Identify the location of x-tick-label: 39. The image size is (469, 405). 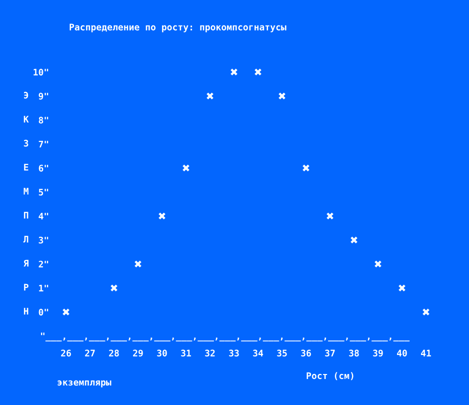
(378, 353).